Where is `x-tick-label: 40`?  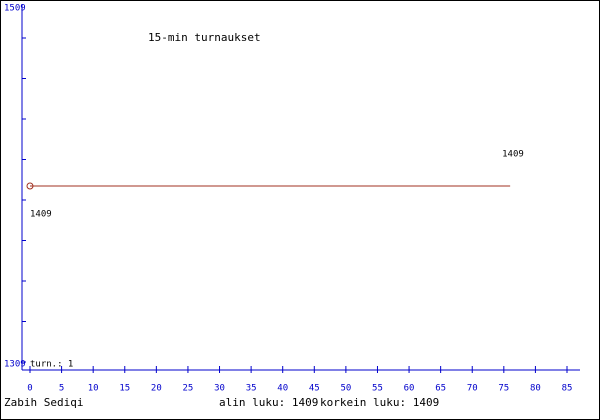 x-tick-label: 40 is located at coordinates (282, 389).